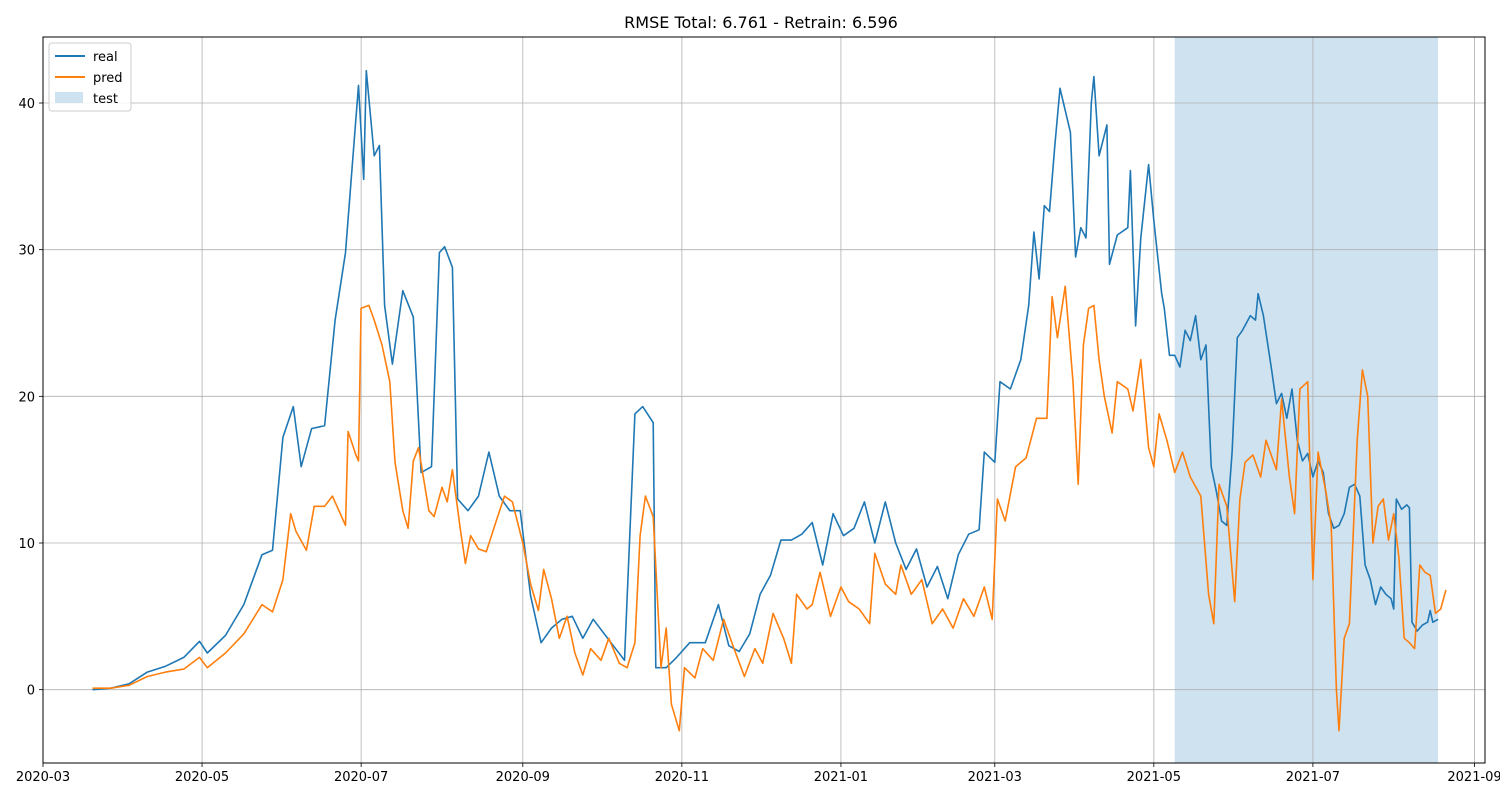  Describe the element at coordinates (43, 777) in the screenshot. I see `x-tick-label: 2020-03` at that location.